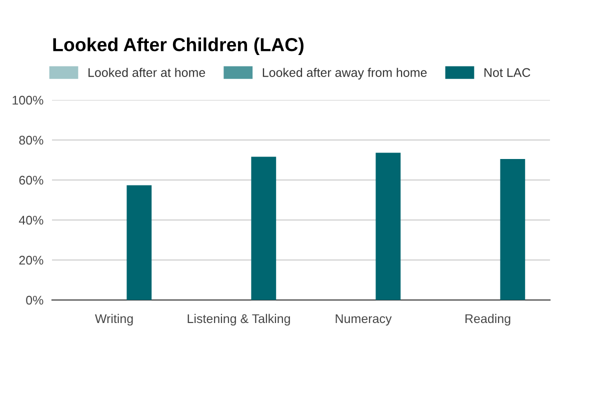 This screenshot has height=401, width=606. What do you see at coordinates (28, 100) in the screenshot?
I see `y-tick-label: 100%` at bounding box center [28, 100].